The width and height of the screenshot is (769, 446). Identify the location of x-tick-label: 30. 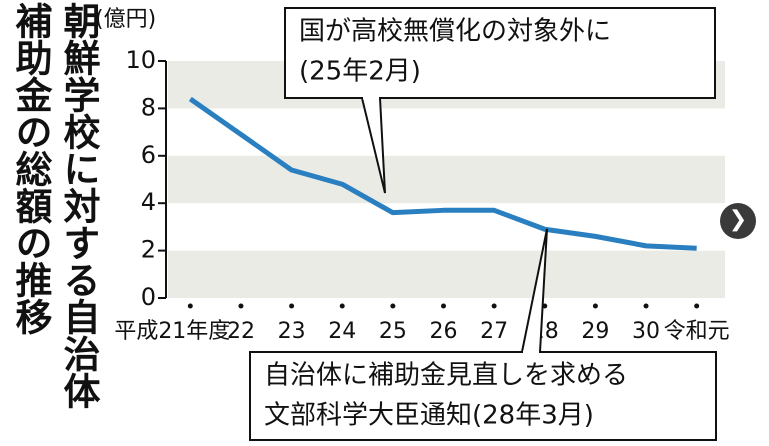
(646, 331).